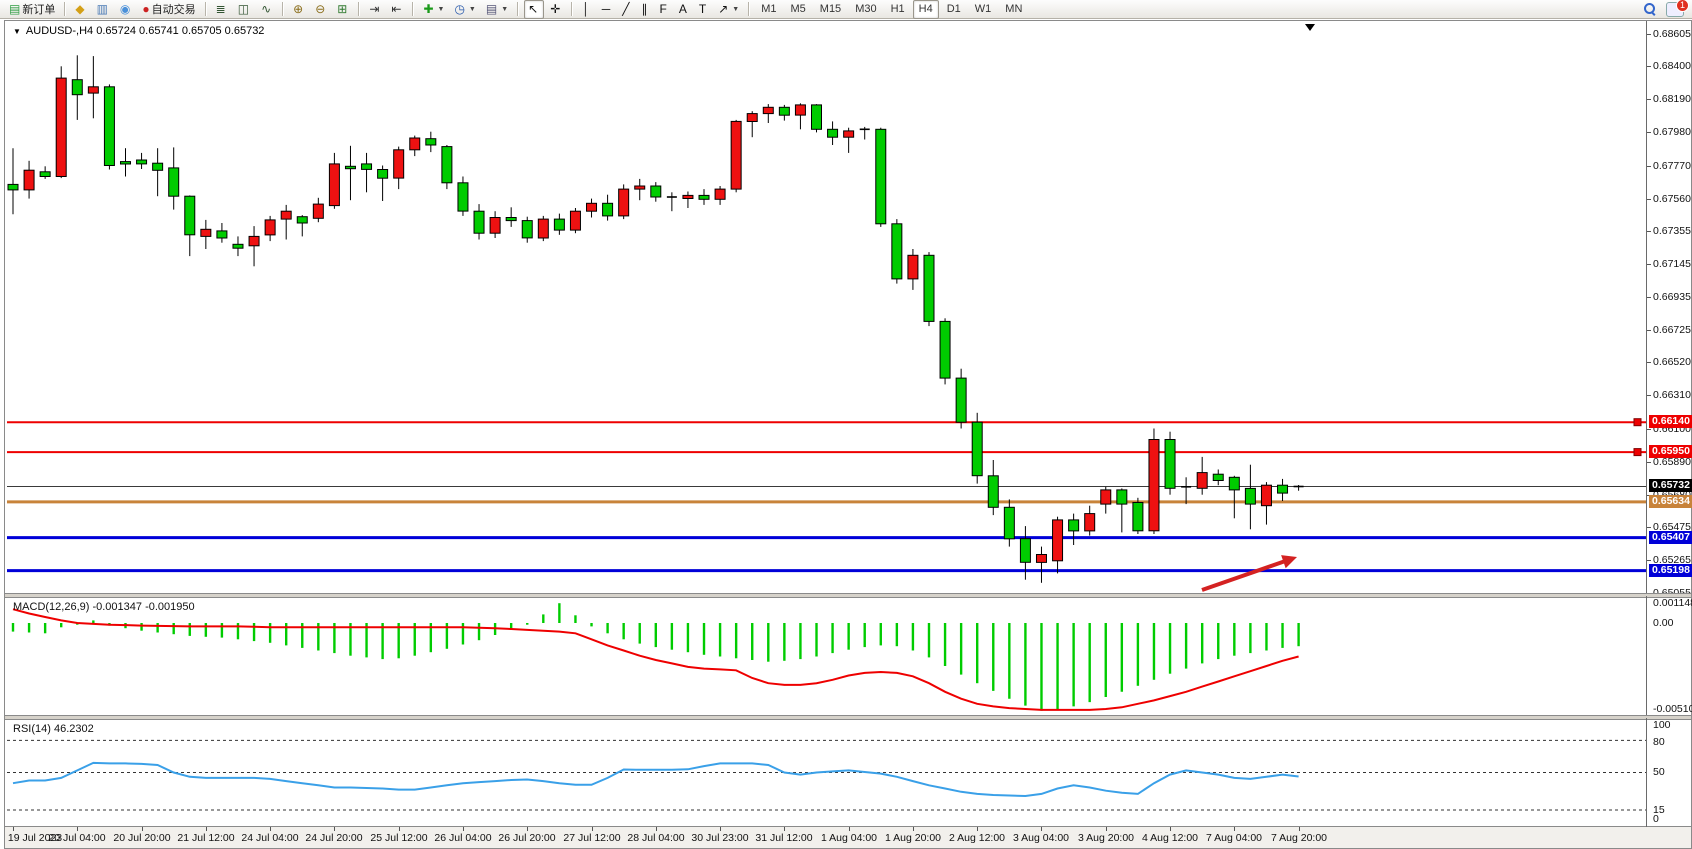  What do you see at coordinates (321, 9) in the screenshot?
I see `zoom-out-icon: ⊖` at bounding box center [321, 9].